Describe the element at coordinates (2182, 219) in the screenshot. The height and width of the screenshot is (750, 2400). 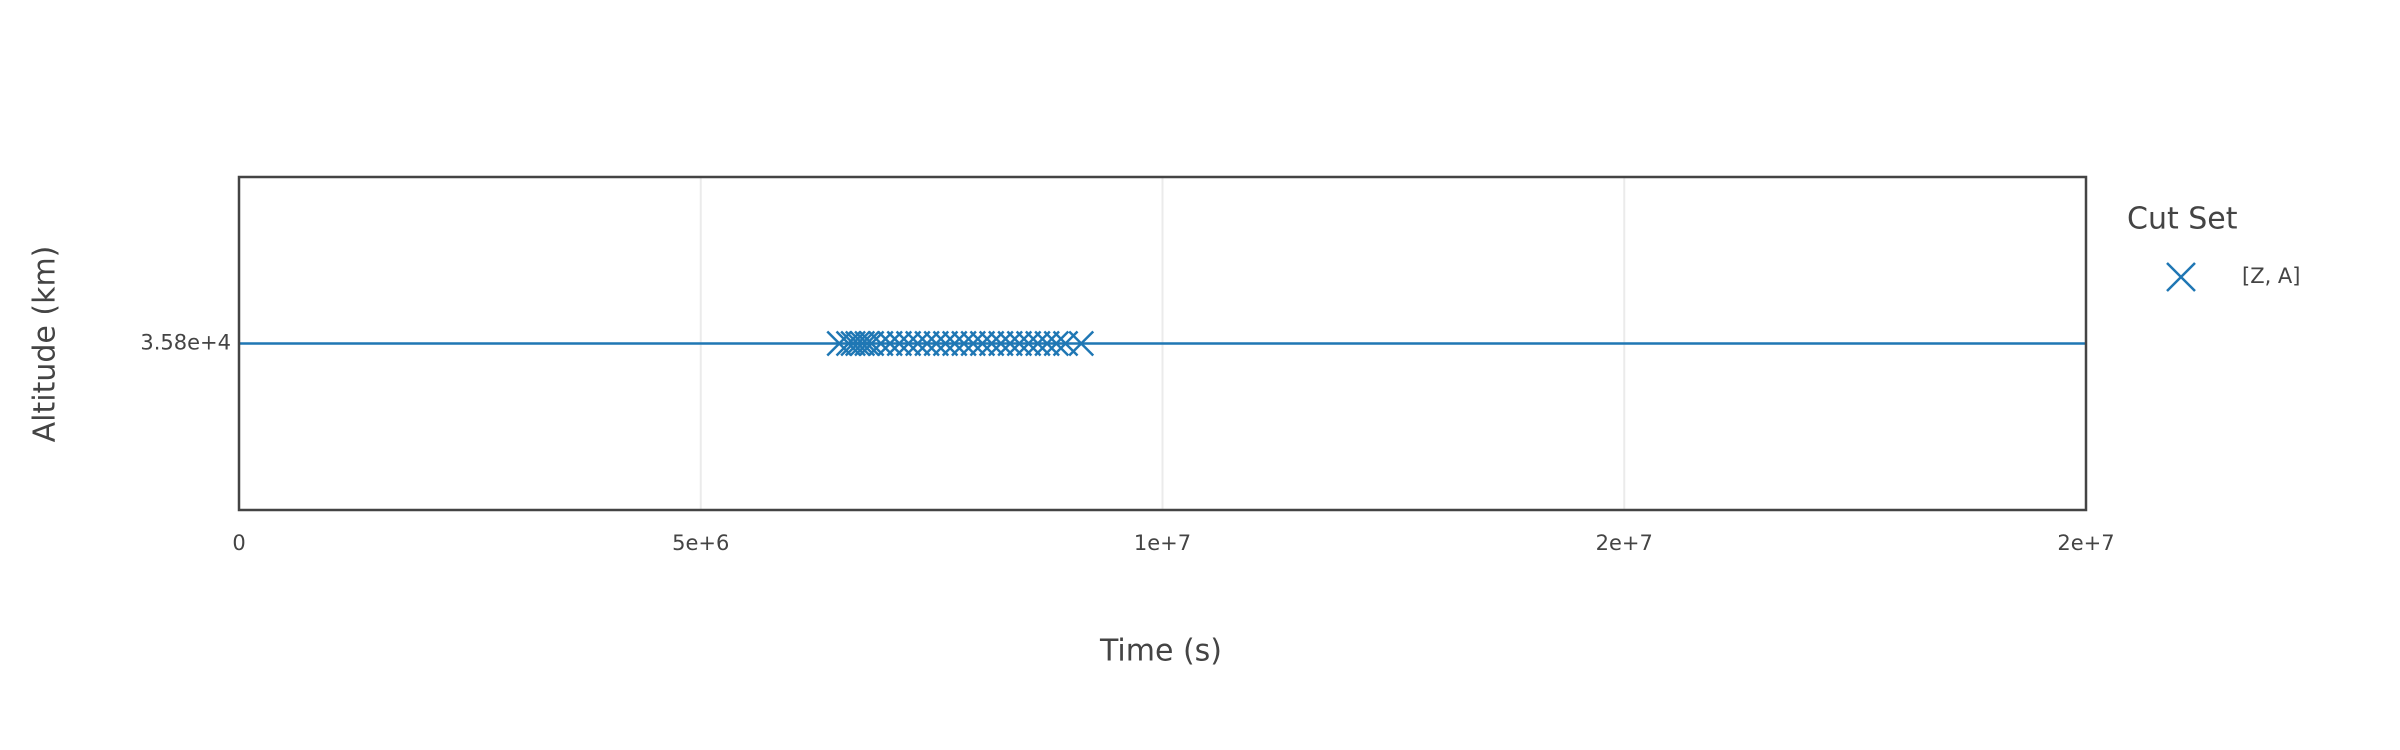
I see `legend-title: Cut Set` at that location.